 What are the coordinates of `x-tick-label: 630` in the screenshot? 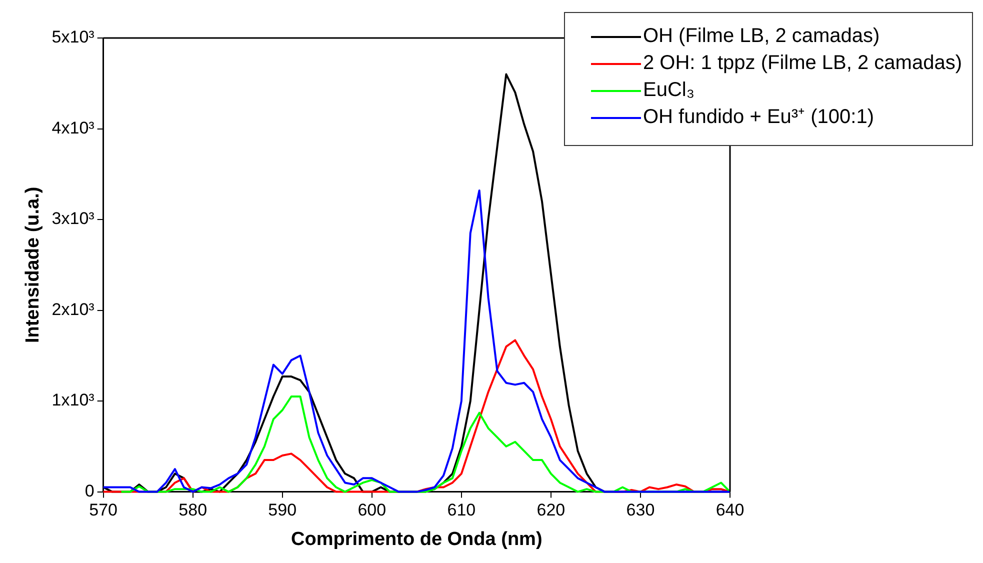 It's located at (640, 510).